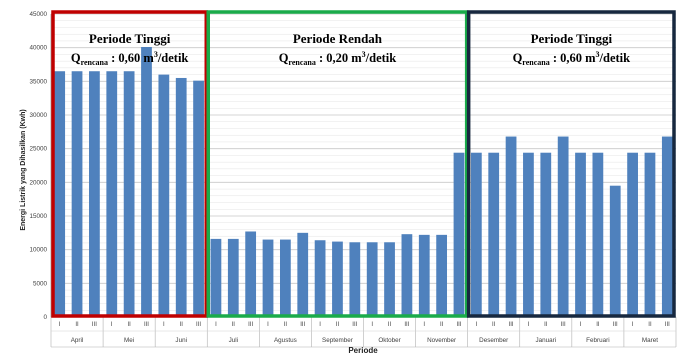 Image resolution: width=681 pixels, height=363 pixels. What do you see at coordinates (38, 250) in the screenshot?
I see `y-tick-label: 10000` at bounding box center [38, 250].